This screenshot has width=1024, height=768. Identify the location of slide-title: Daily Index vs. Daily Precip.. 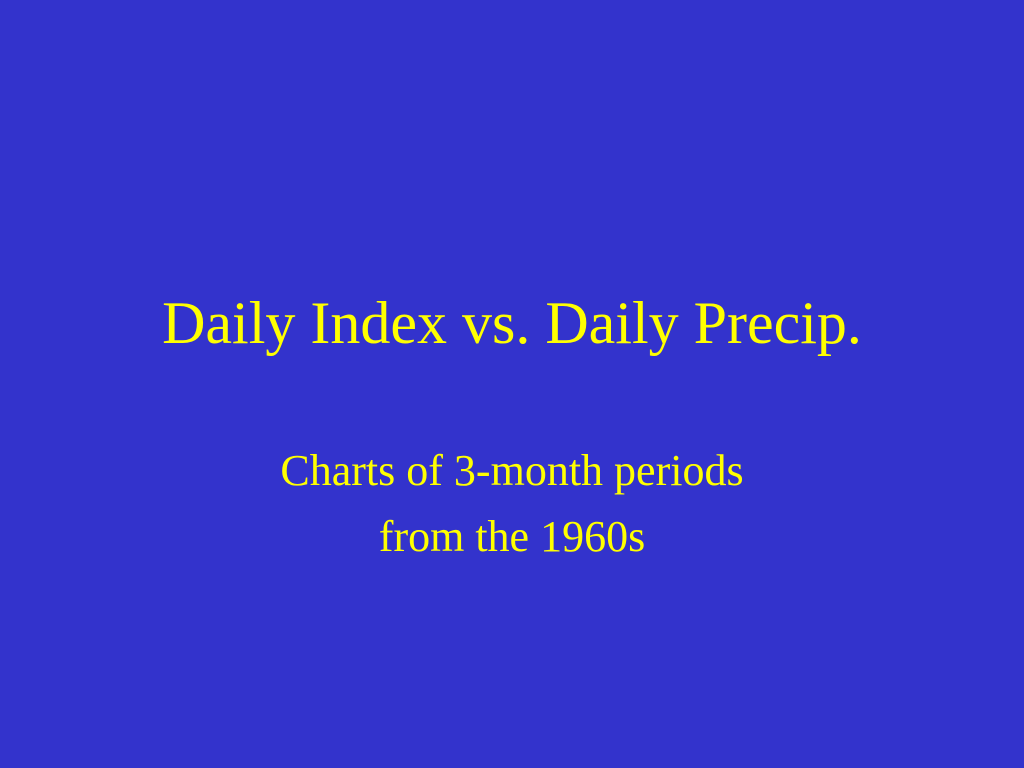
(512, 323).